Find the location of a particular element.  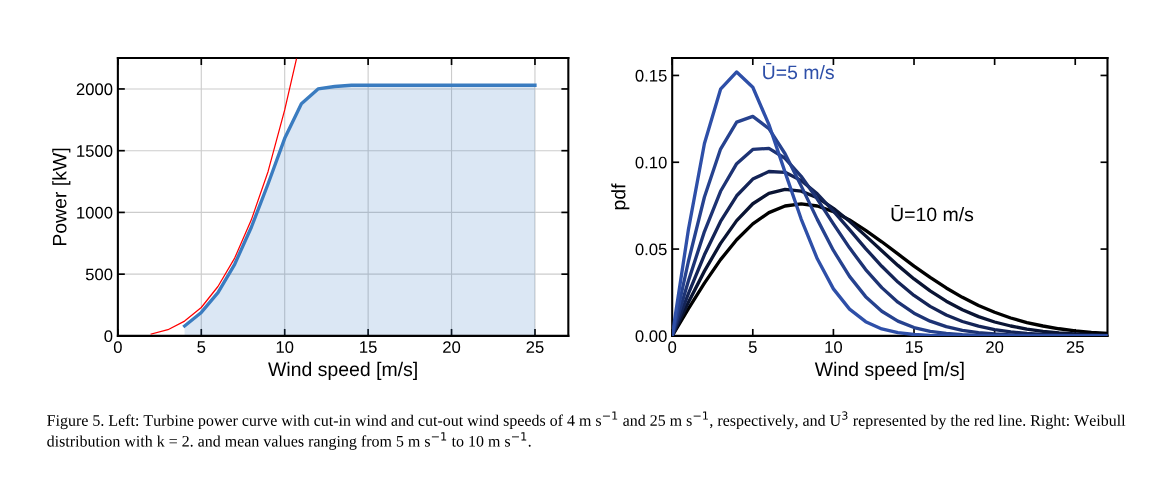

y-tick-label: 0.00 is located at coordinates (651, 336).